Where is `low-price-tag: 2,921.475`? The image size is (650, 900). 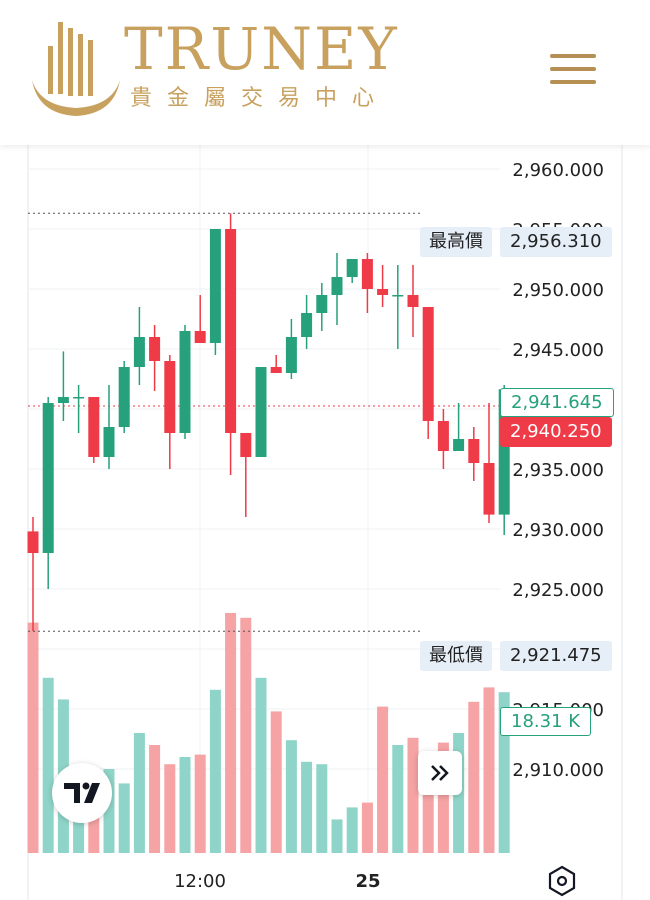
low-price-tag: 2,921.475 is located at coordinates (556, 656).